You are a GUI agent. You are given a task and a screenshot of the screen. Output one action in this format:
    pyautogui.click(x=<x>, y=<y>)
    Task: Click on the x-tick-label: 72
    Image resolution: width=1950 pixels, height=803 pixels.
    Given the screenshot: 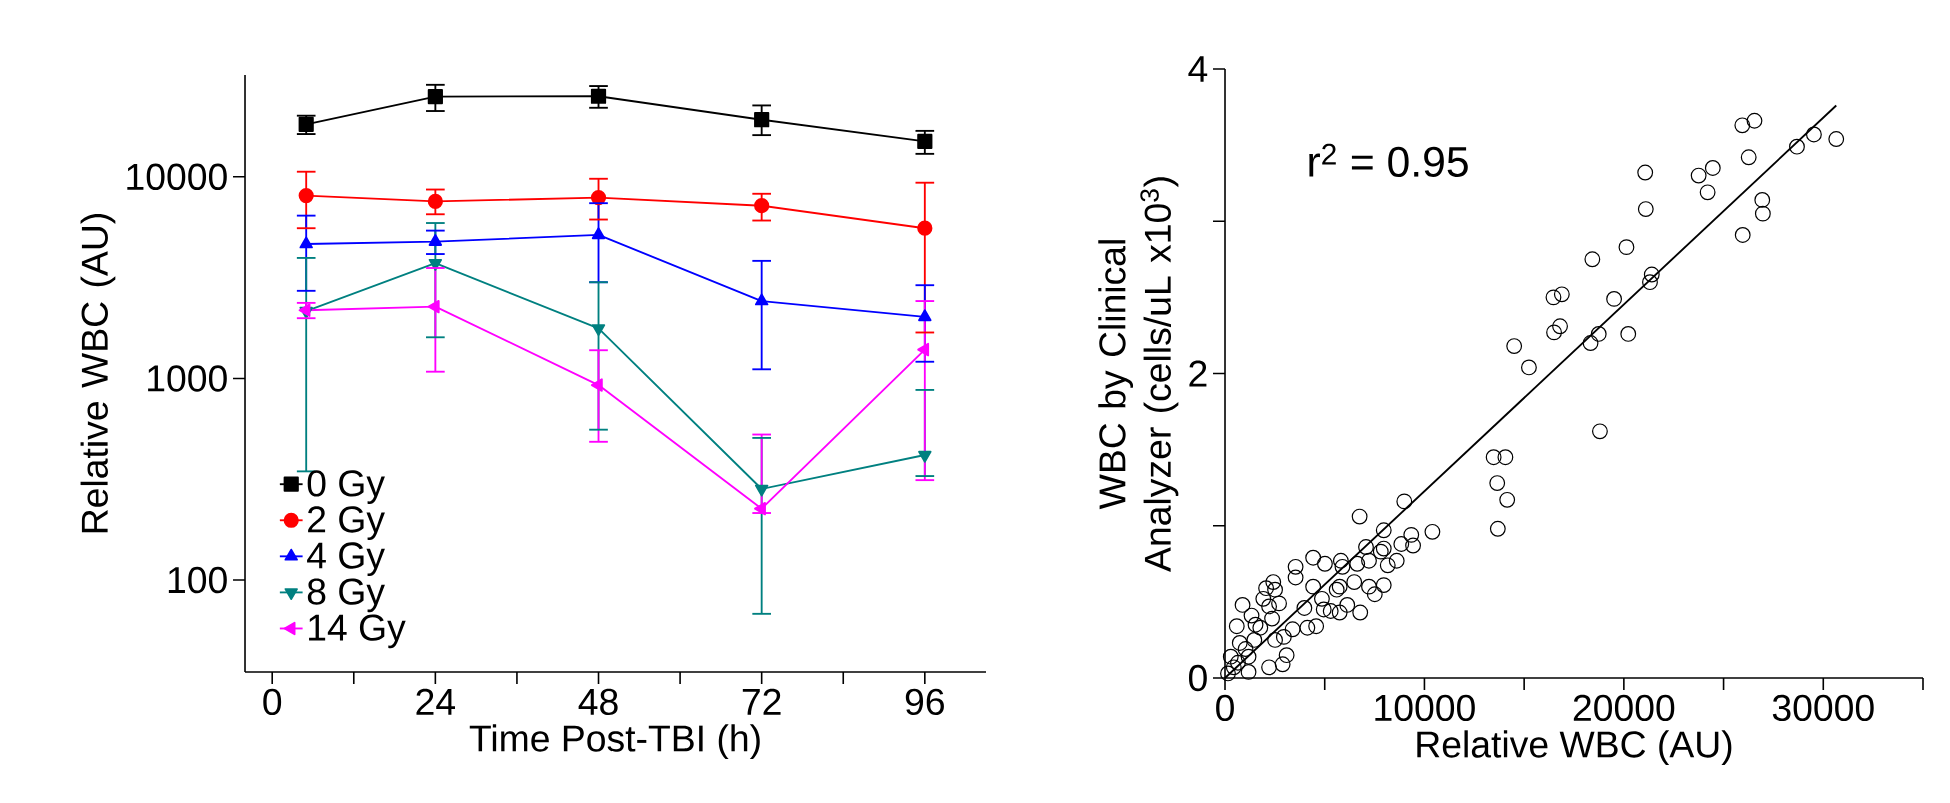 What is the action you would take?
    pyautogui.click(x=761, y=701)
    